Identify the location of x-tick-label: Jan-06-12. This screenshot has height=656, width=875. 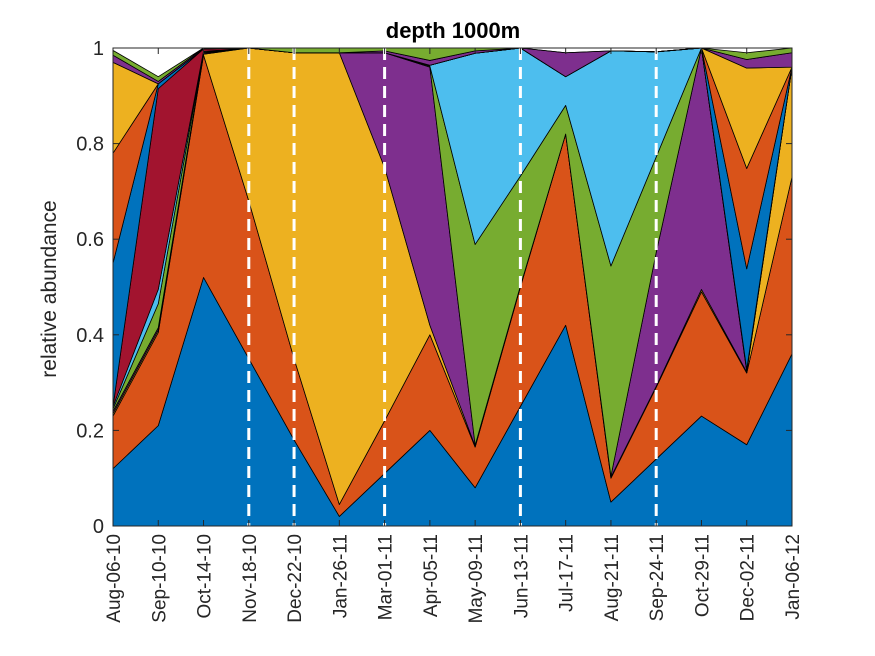
(793, 577).